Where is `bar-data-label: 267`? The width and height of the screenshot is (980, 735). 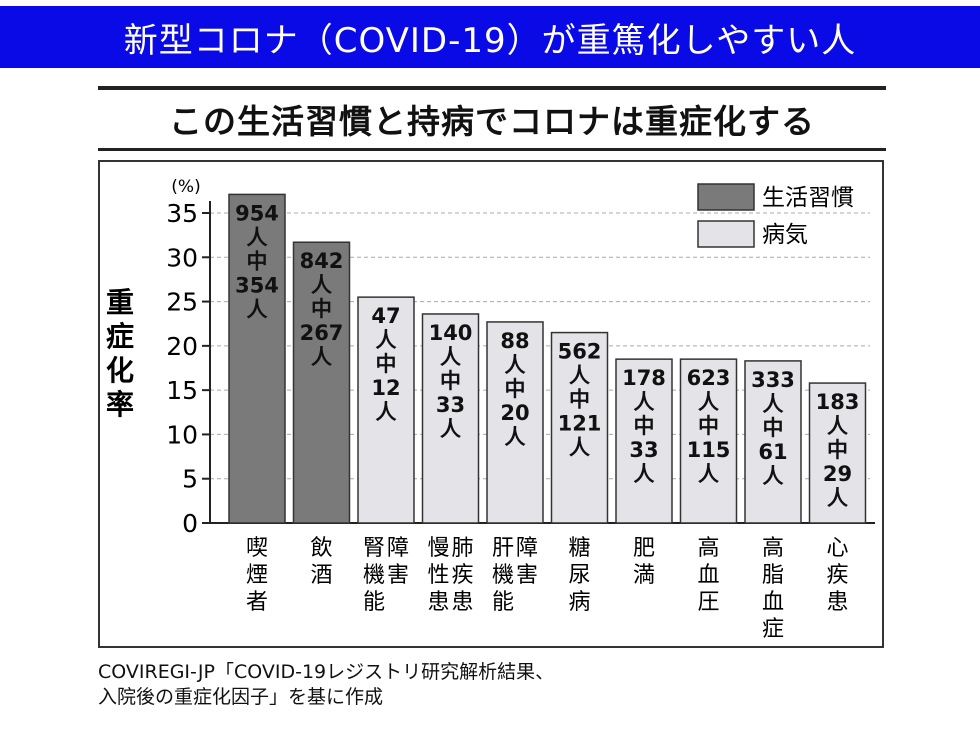 bar-data-label: 267 is located at coordinates (322, 333).